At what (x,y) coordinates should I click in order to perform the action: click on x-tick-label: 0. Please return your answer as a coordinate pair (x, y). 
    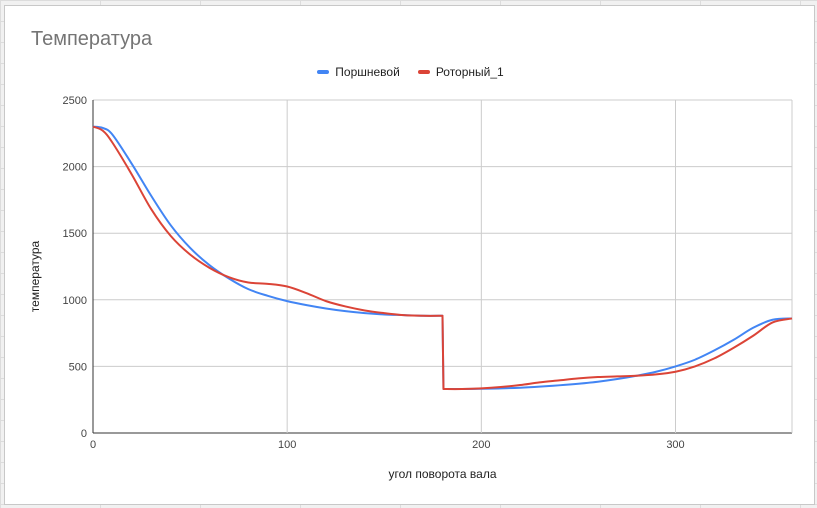
    Looking at the image, I should click on (93, 445).